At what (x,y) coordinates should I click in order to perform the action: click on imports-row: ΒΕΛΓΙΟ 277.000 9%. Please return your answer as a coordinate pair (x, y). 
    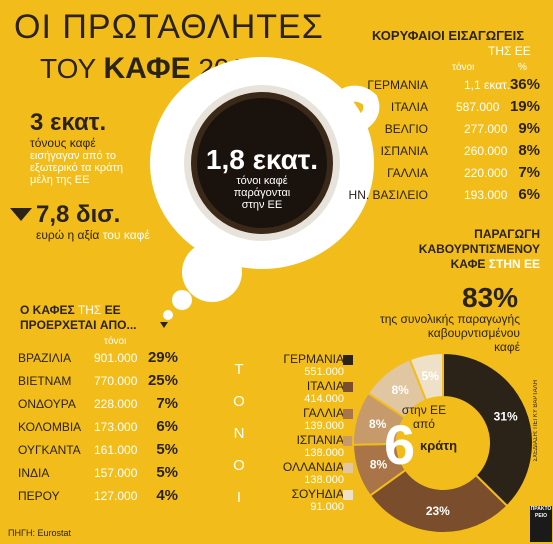
    Looking at the image, I should click on (440, 132).